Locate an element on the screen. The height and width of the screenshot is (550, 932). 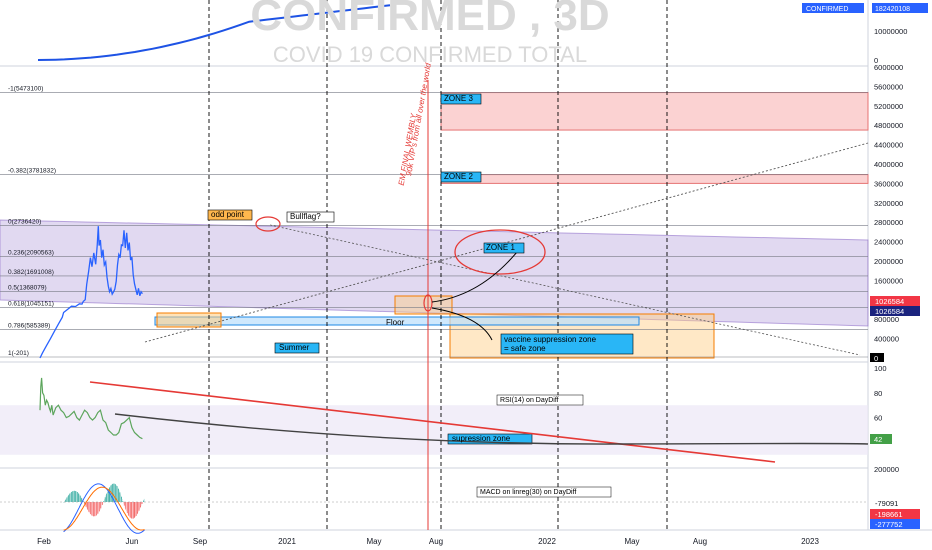
main-series-line is located at coordinates (91, 292).